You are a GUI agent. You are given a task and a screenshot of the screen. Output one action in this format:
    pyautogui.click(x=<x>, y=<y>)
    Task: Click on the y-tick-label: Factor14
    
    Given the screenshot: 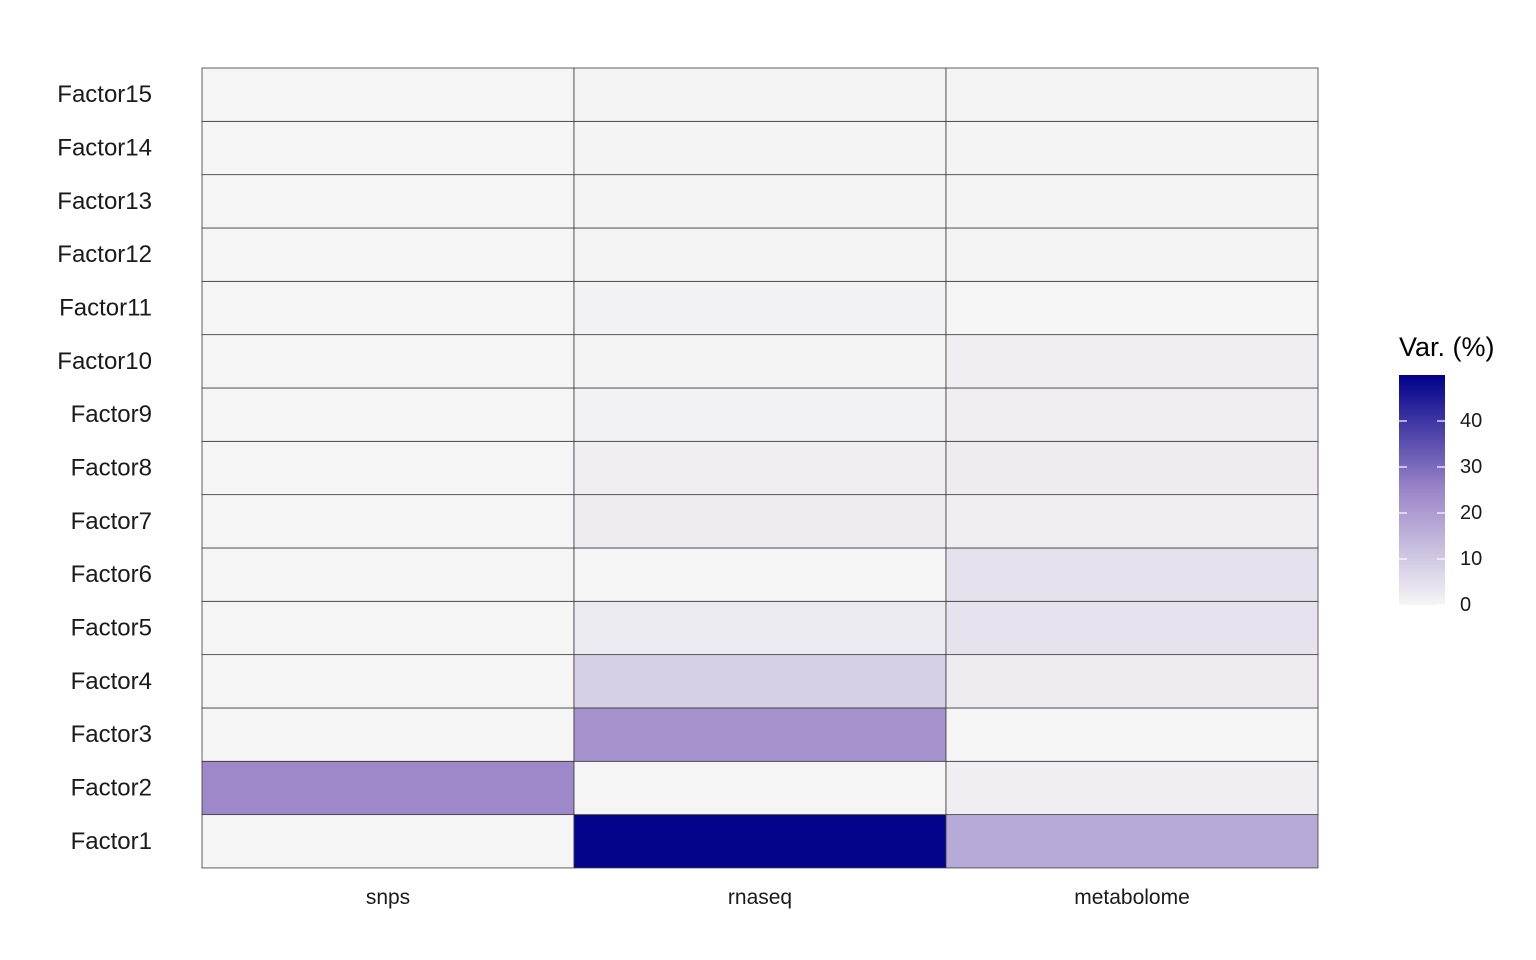 What is the action you would take?
    pyautogui.click(x=104, y=147)
    